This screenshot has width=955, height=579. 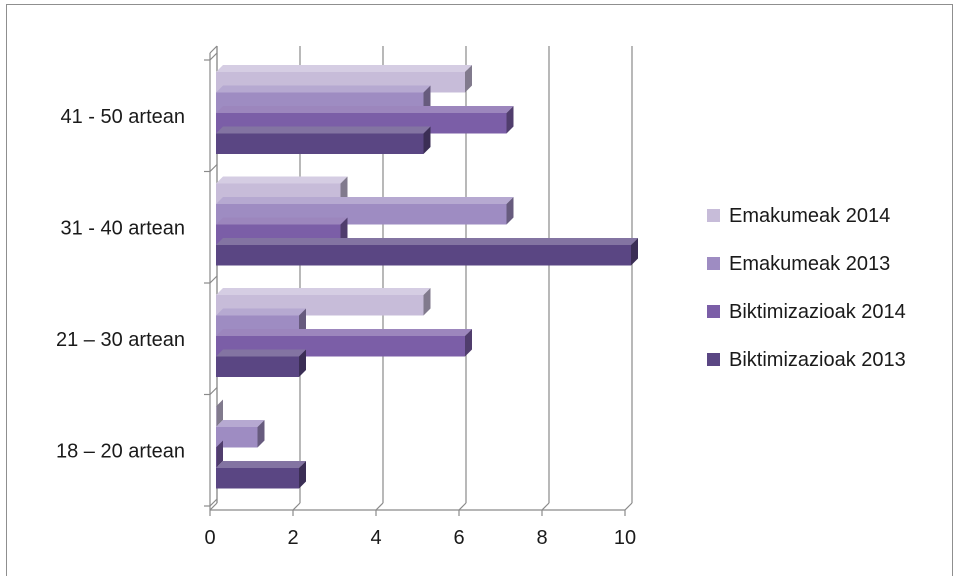 What do you see at coordinates (122, 117) in the screenshot?
I see `category-label: 41 - 50 artean` at bounding box center [122, 117].